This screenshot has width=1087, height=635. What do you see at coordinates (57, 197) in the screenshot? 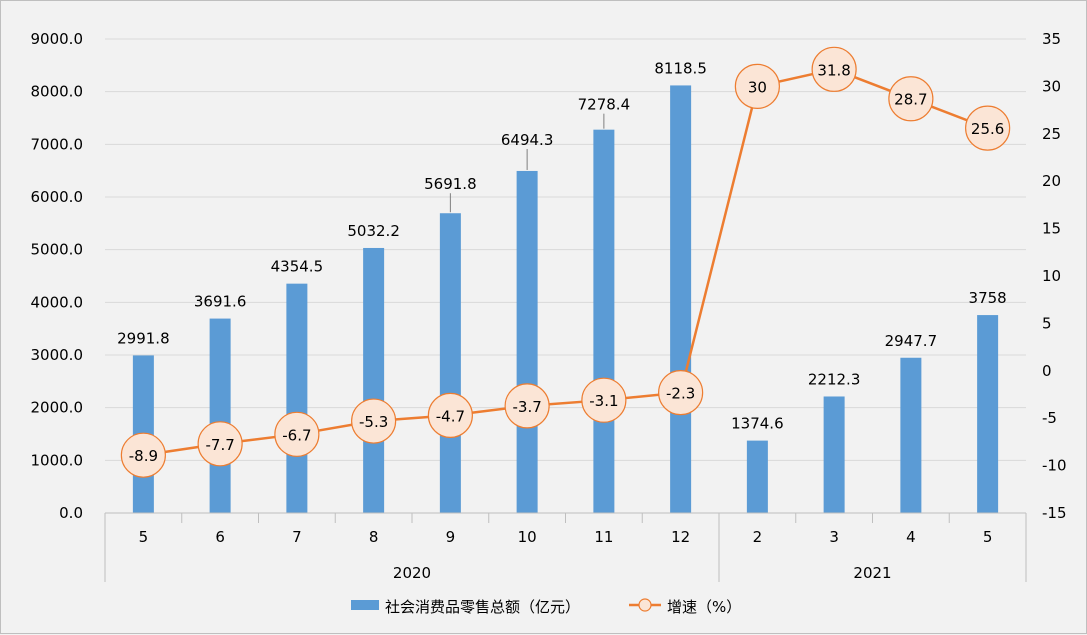
I see `y-left-tick-label: 6000.0` at bounding box center [57, 197].